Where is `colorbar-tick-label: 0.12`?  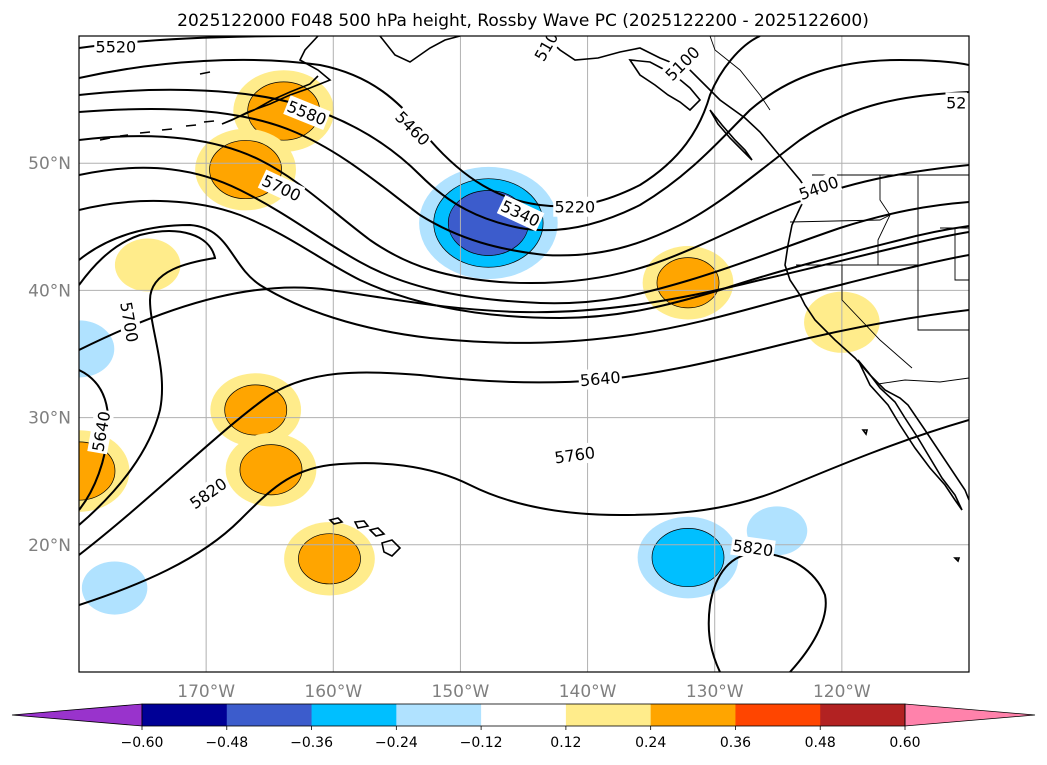
colorbar-tick-label: 0.12 is located at coordinates (565, 743).